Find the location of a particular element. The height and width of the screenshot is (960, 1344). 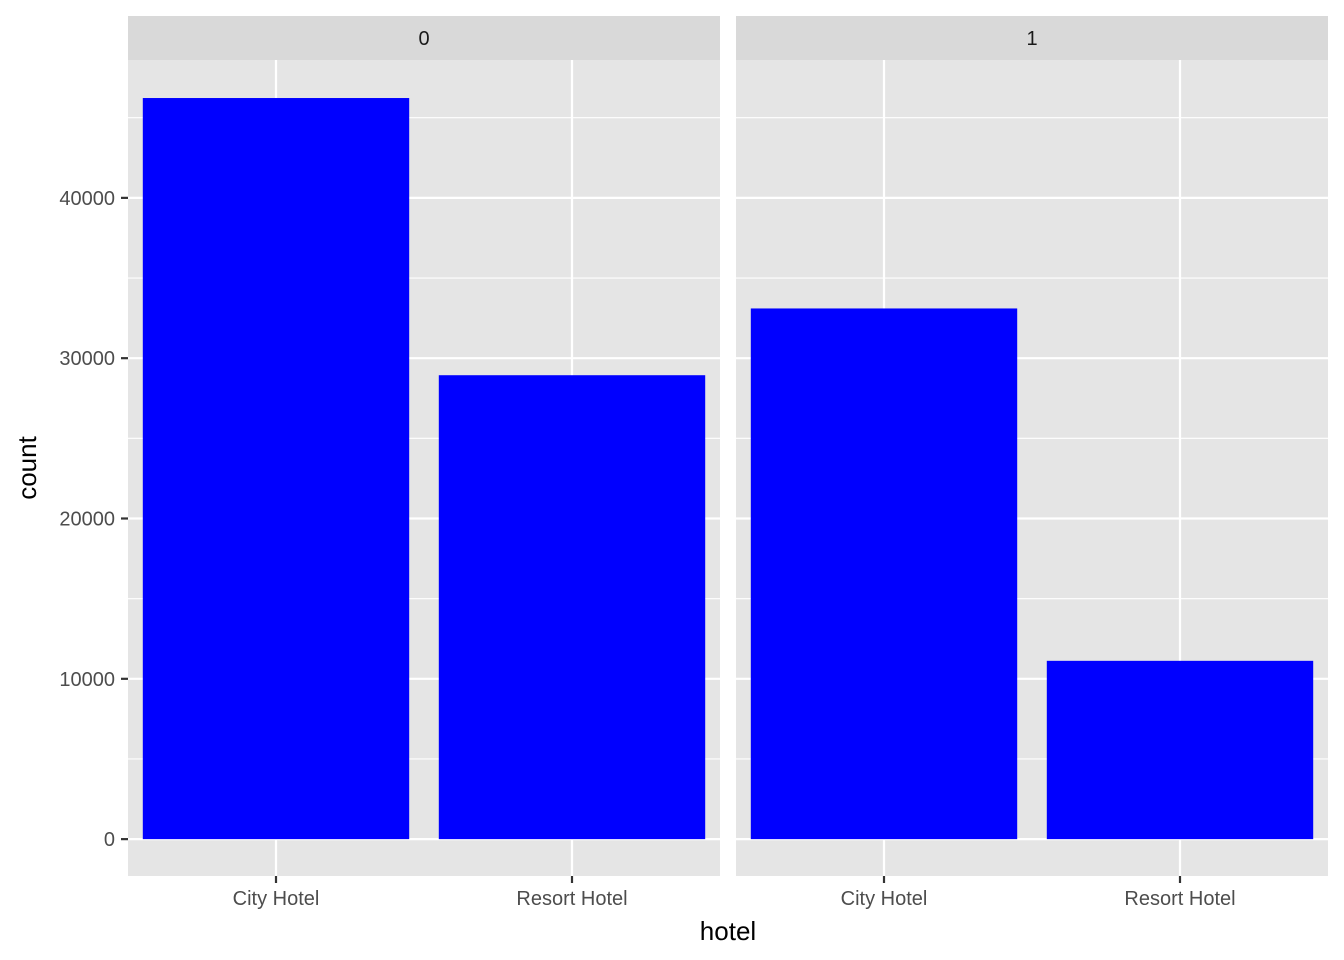

y-tick-label: 20000 is located at coordinates (87, 519).